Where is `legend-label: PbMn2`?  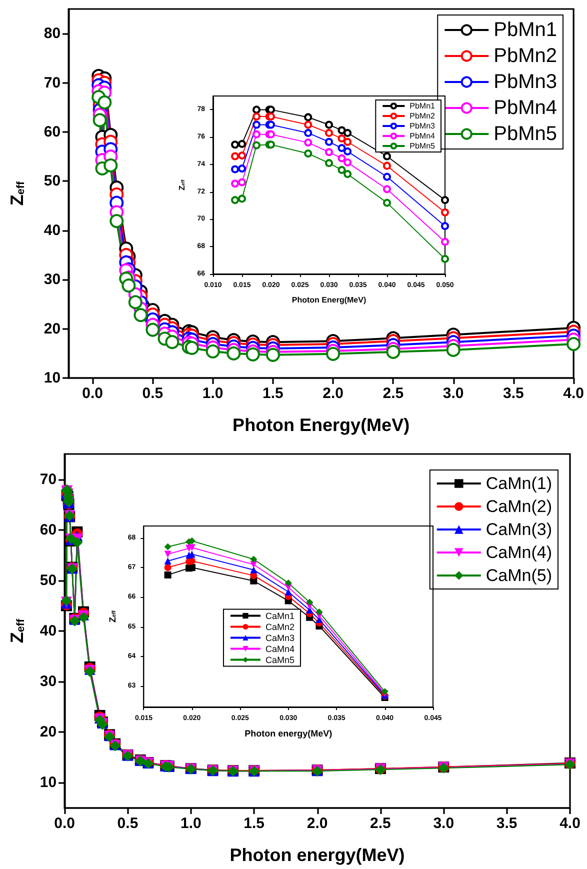 legend-label: PbMn2 is located at coordinates (423, 116).